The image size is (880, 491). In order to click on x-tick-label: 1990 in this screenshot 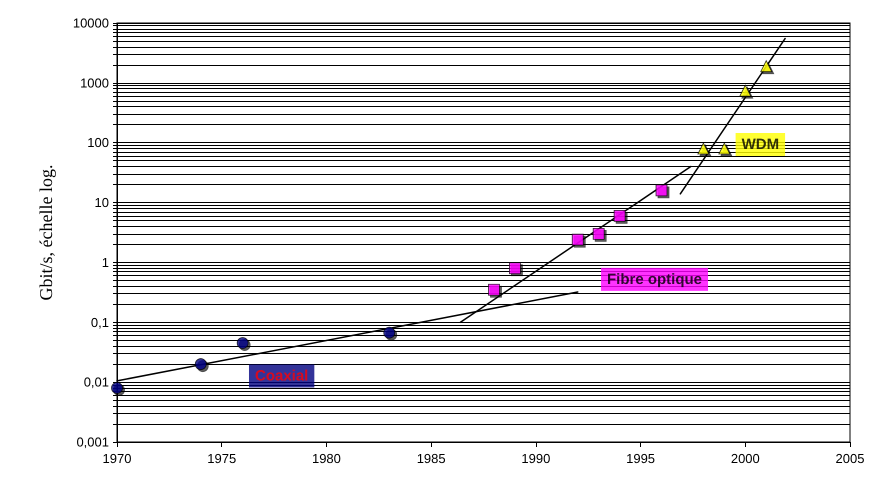, I will do `click(535, 458)`.